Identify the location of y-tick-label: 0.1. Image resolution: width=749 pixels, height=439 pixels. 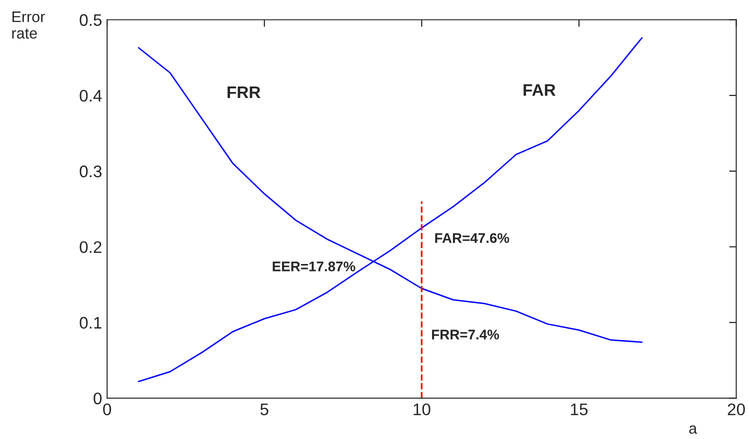
(91, 322).